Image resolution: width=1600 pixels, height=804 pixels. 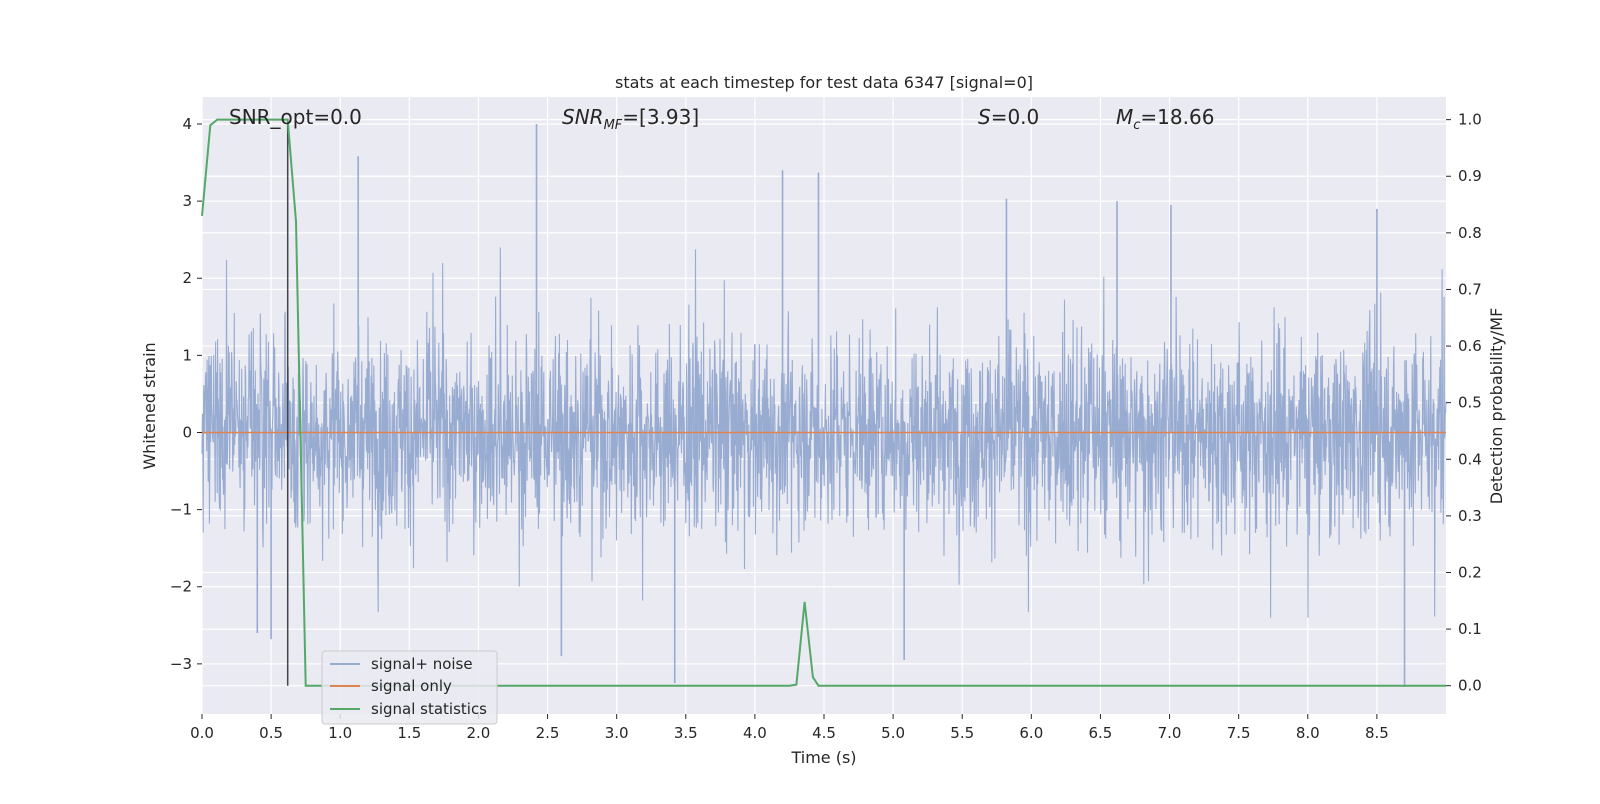 I want to click on y2-tick-label-8: 0.2, so click(x=1470, y=572).